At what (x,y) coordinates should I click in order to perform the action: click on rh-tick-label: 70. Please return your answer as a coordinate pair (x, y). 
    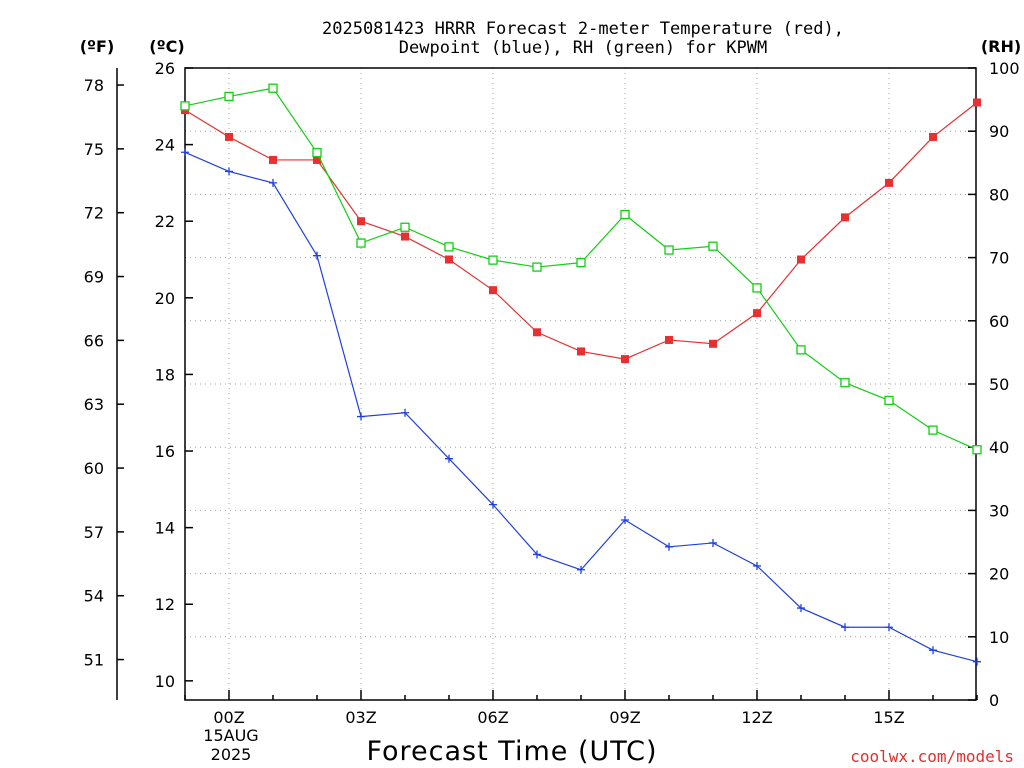
    Looking at the image, I should click on (999, 258).